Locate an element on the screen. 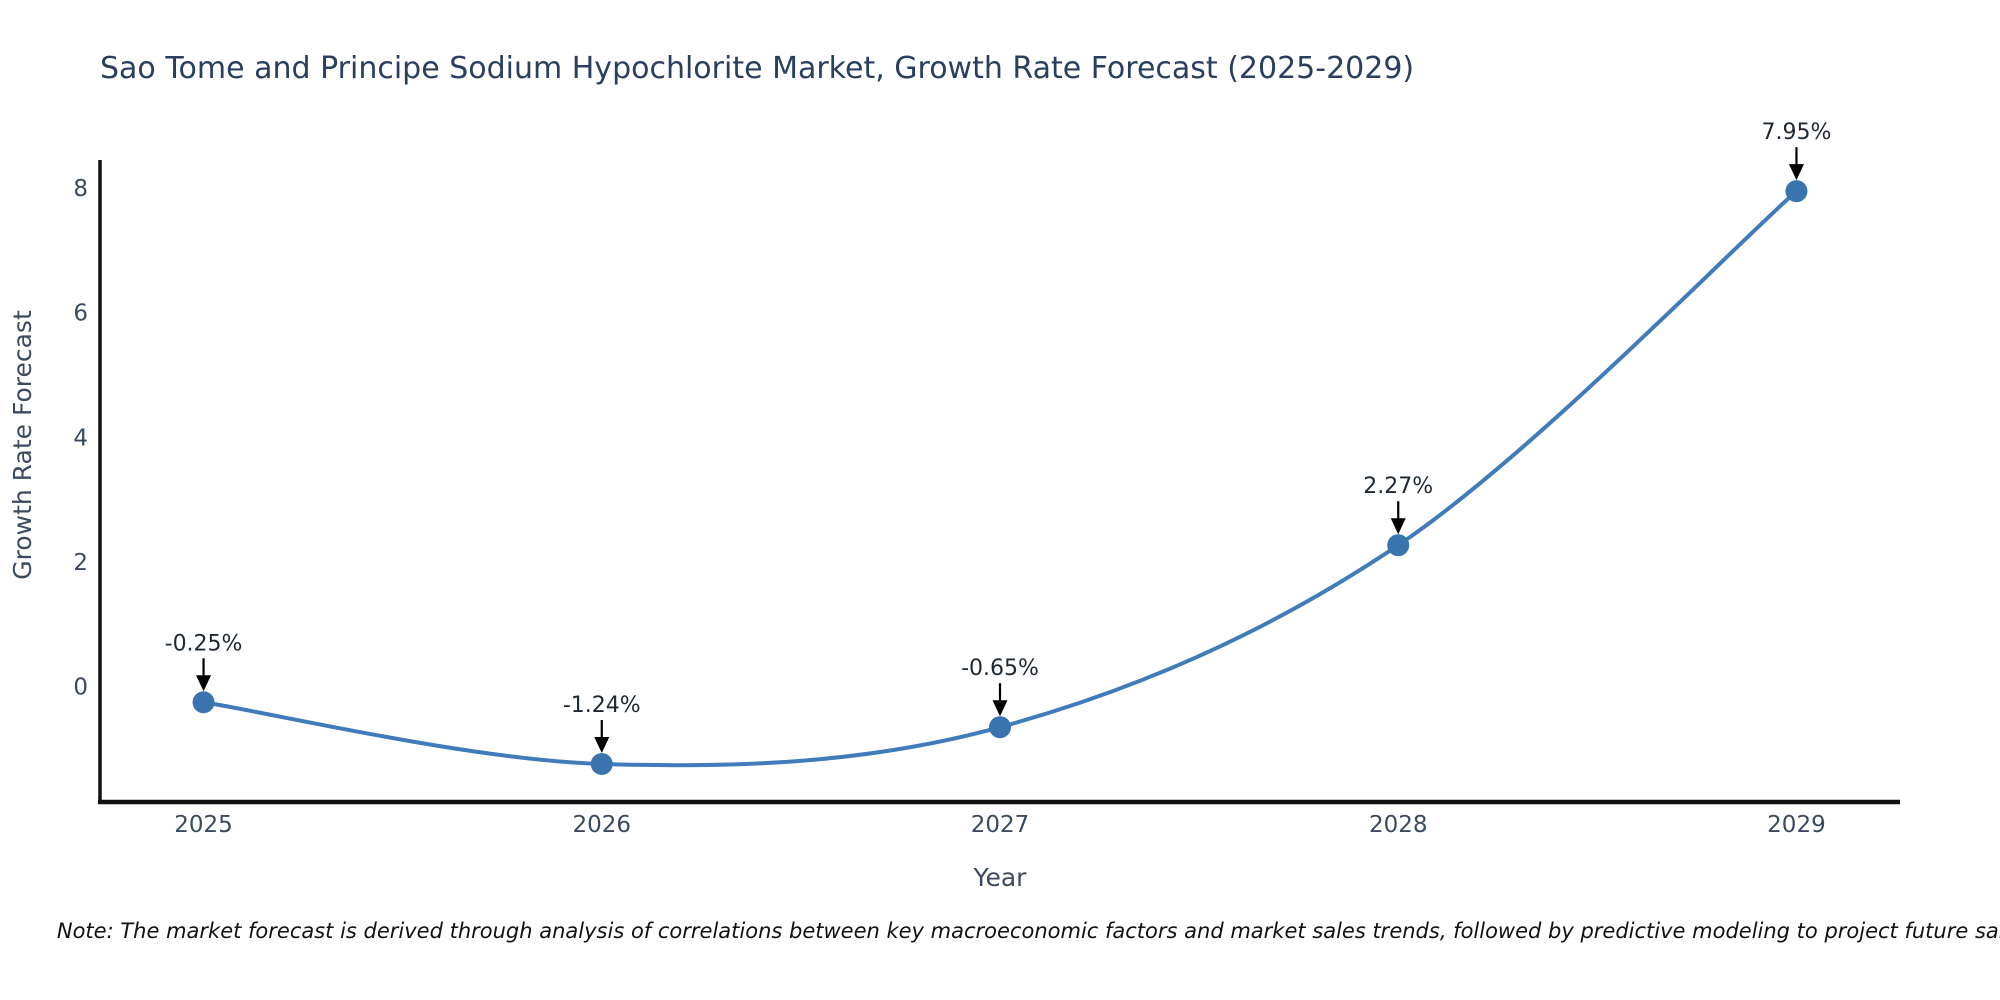 This screenshot has width=2000, height=1000. x-tick-label: 2028 is located at coordinates (1398, 825).